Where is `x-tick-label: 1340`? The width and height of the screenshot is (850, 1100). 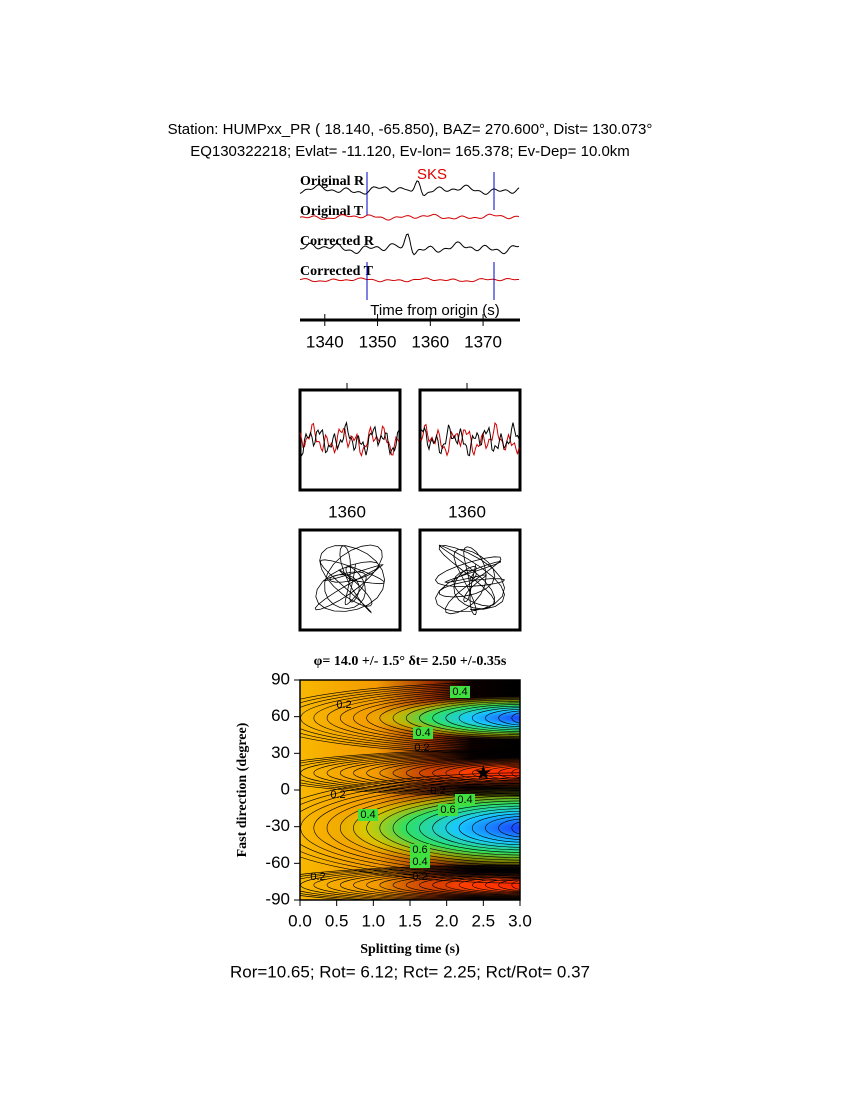 x-tick-label: 1340 is located at coordinates (325, 341).